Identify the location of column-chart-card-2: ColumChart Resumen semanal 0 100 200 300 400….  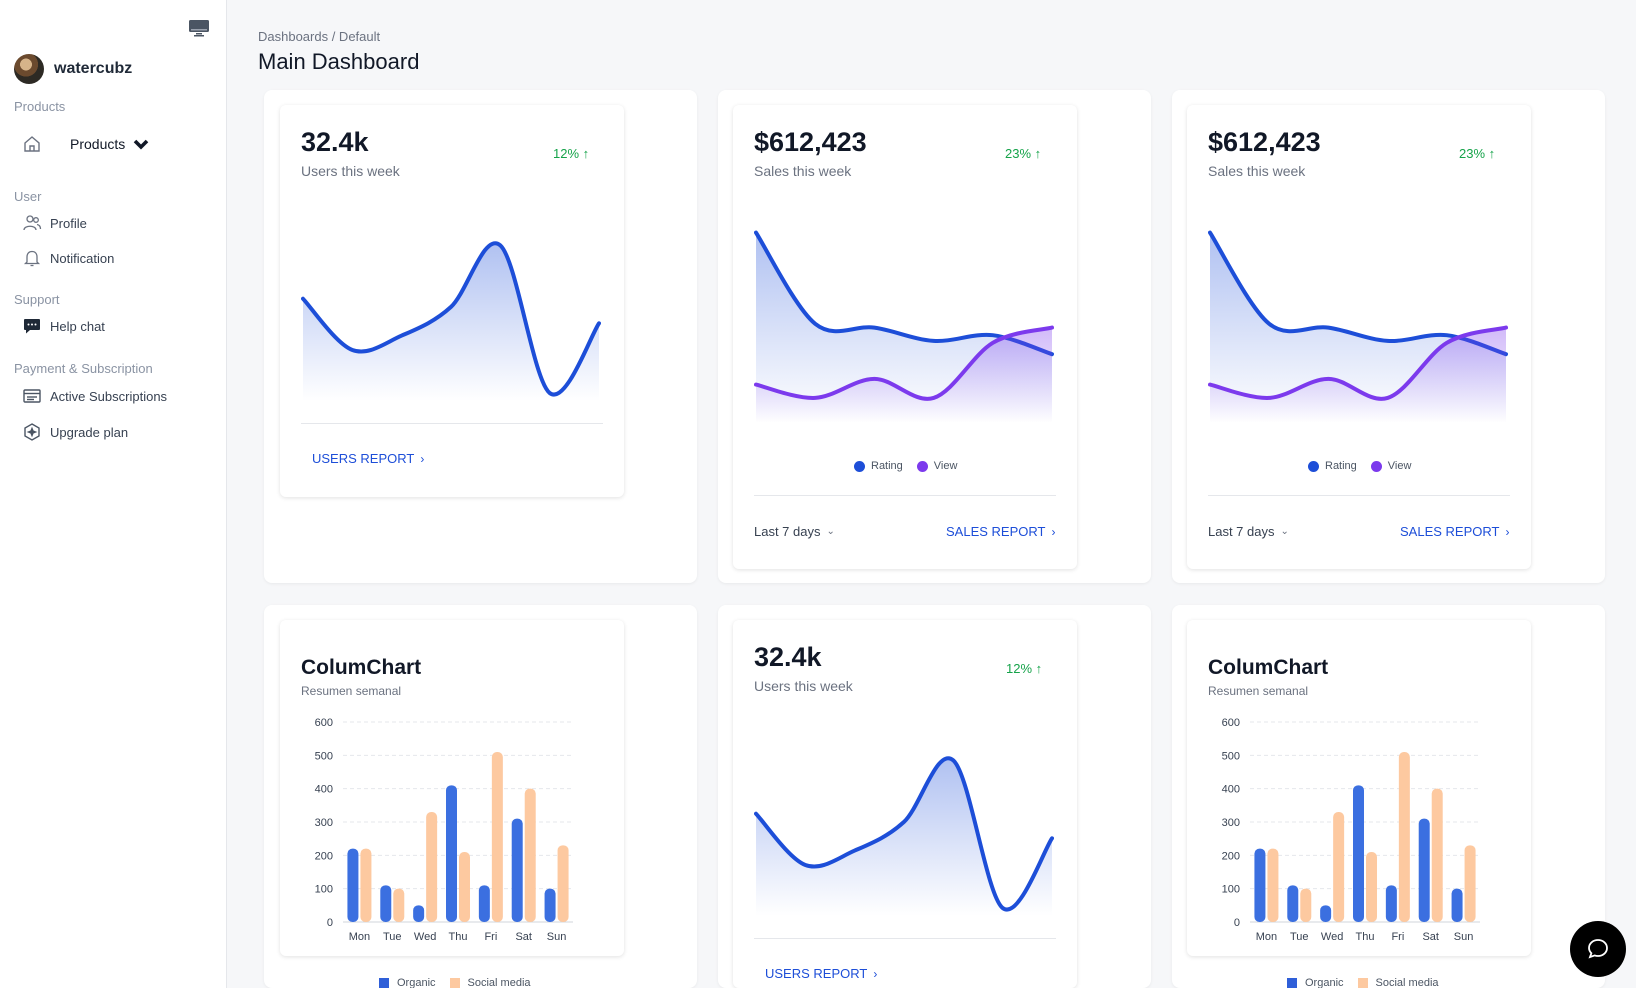
(1359, 788).